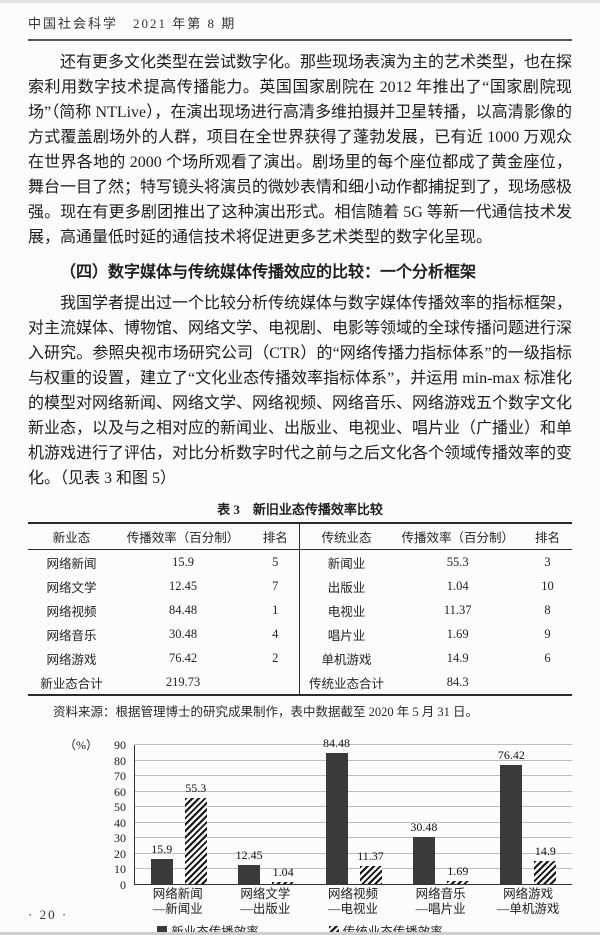  What do you see at coordinates (457, 681) in the screenshot?
I see `cell: 84.3` at bounding box center [457, 681].